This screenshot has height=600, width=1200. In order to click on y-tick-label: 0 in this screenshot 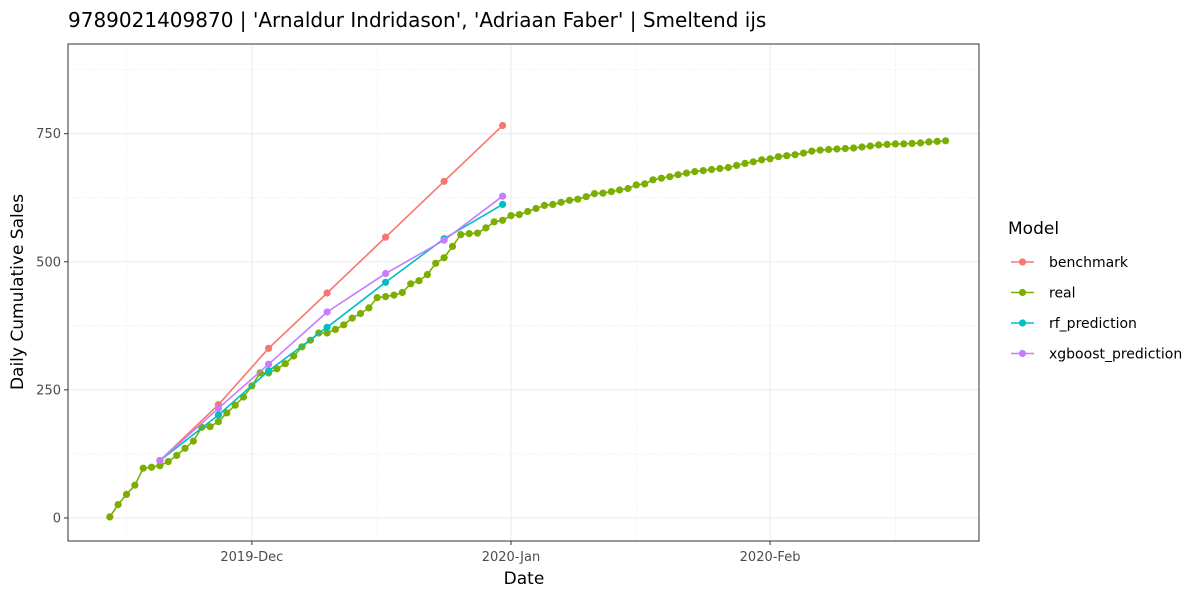, I will do `click(57, 518)`.